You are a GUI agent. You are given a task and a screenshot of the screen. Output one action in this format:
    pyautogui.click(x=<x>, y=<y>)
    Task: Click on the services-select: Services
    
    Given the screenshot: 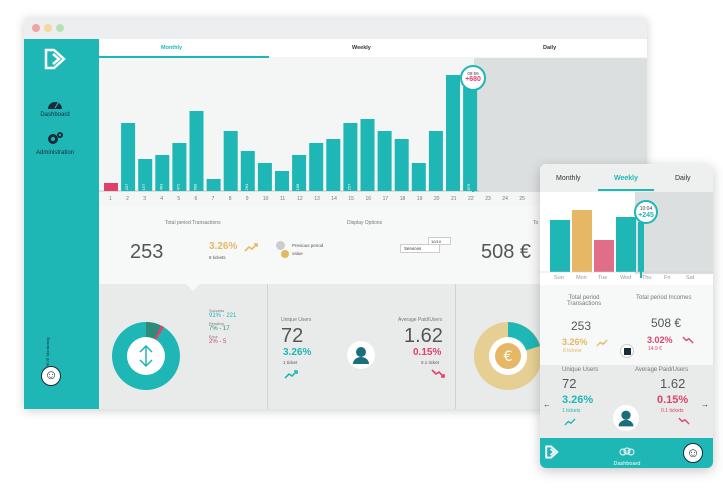 What is the action you would take?
    pyautogui.click(x=420, y=248)
    